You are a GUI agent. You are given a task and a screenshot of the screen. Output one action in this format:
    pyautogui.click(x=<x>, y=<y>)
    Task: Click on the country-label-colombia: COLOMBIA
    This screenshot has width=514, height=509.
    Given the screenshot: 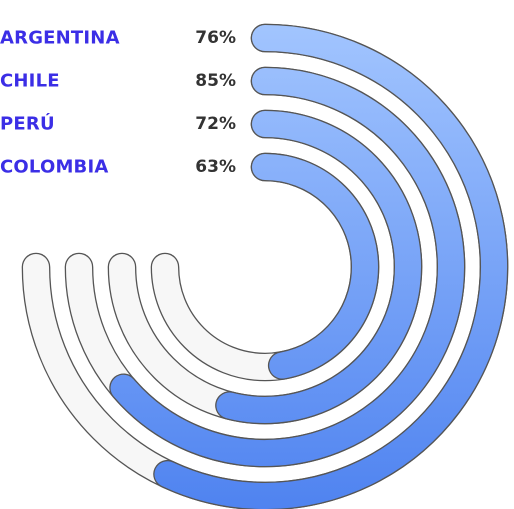 What is the action you would take?
    pyautogui.click(x=54, y=167)
    